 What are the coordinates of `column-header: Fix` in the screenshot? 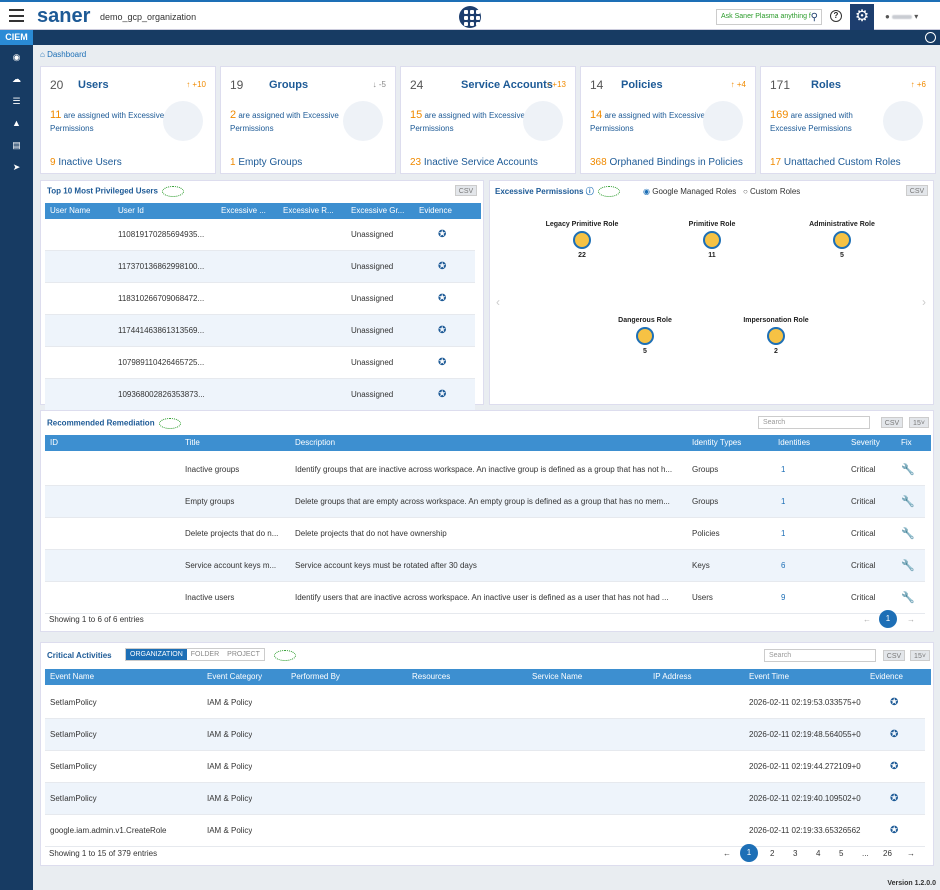 It's located at (906, 442).